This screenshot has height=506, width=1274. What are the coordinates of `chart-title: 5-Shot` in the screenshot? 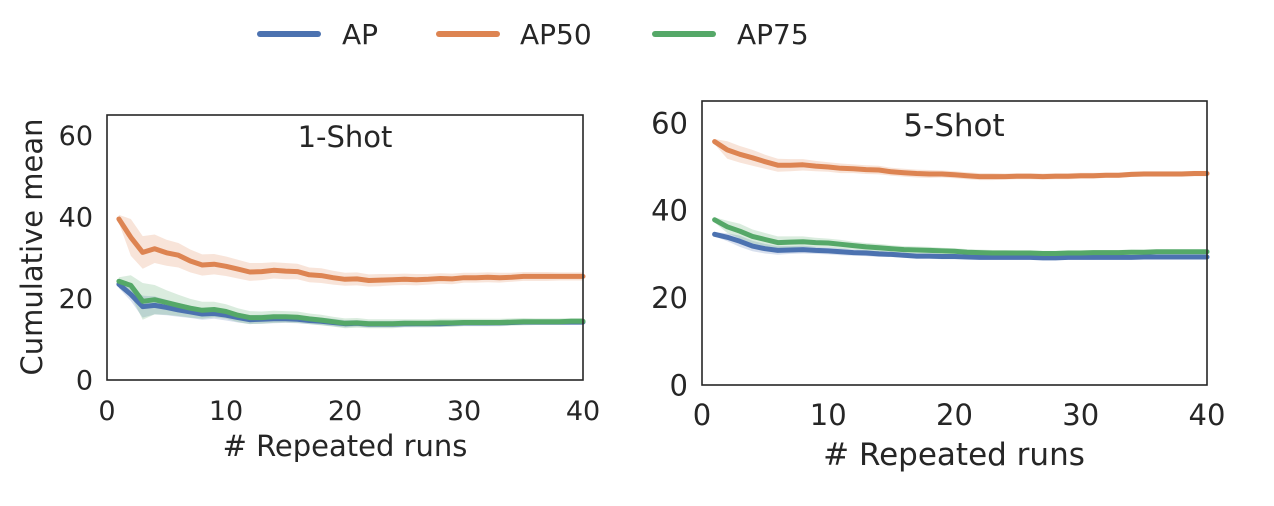 It's located at (953, 126).